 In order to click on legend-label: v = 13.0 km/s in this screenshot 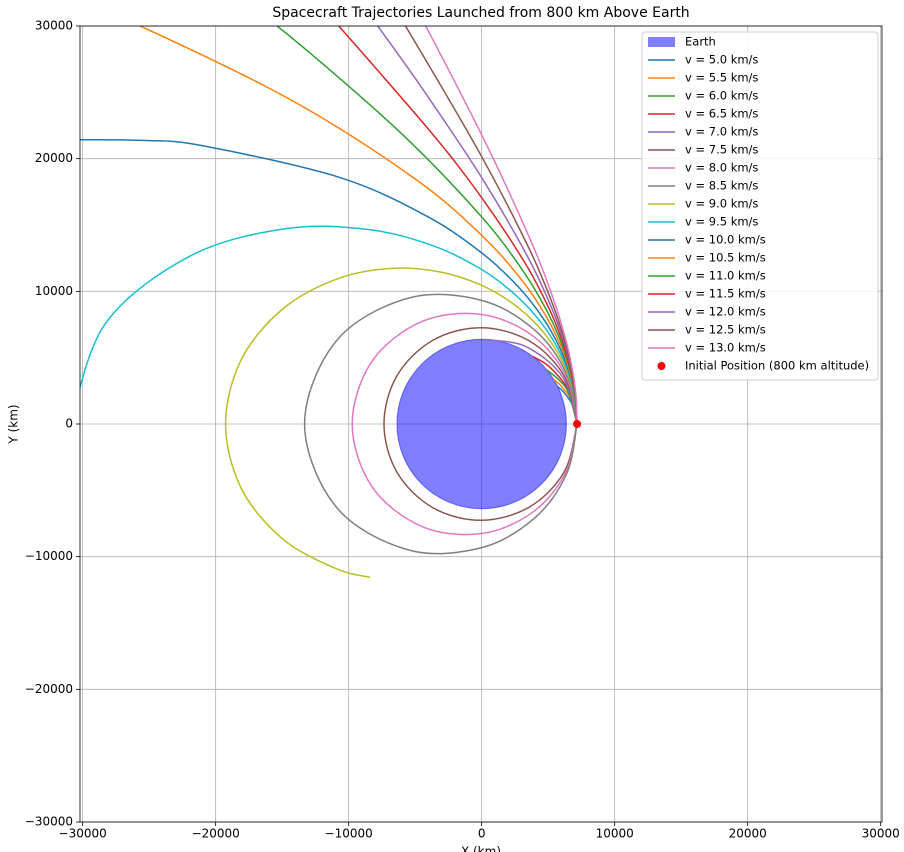, I will do `click(725, 348)`.